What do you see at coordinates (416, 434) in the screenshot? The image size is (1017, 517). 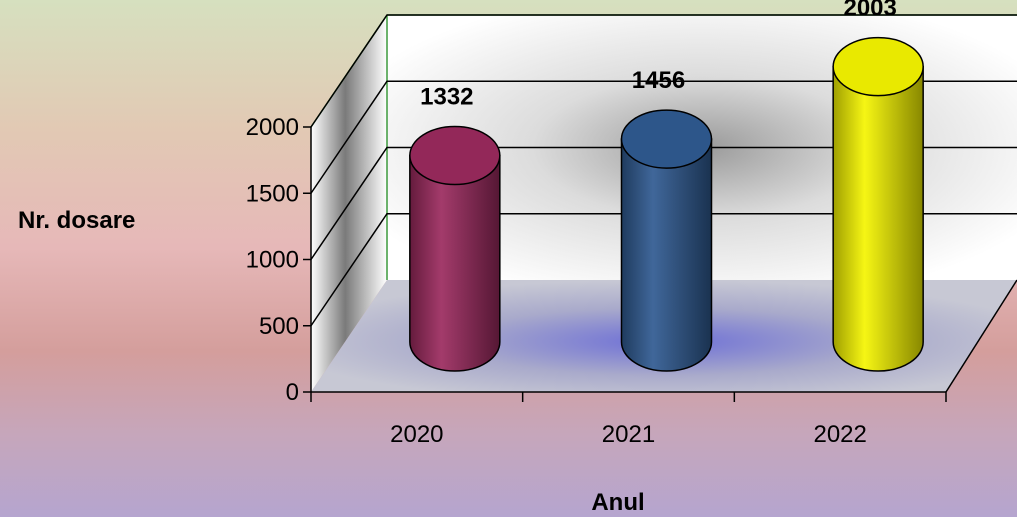 I see `x-tick-label: 2020` at bounding box center [416, 434].